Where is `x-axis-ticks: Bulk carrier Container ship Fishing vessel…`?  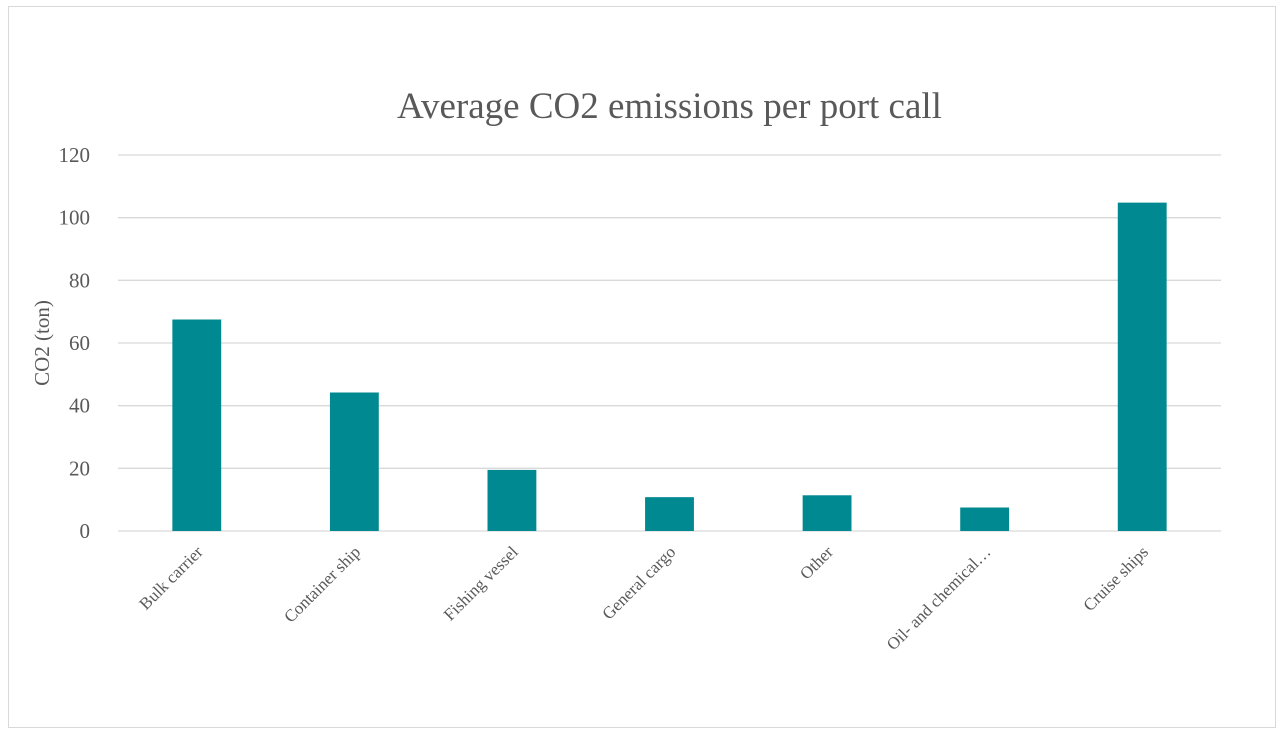
x-axis-ticks: Bulk carrier Container ship Fishing vessel… is located at coordinates (643, 598).